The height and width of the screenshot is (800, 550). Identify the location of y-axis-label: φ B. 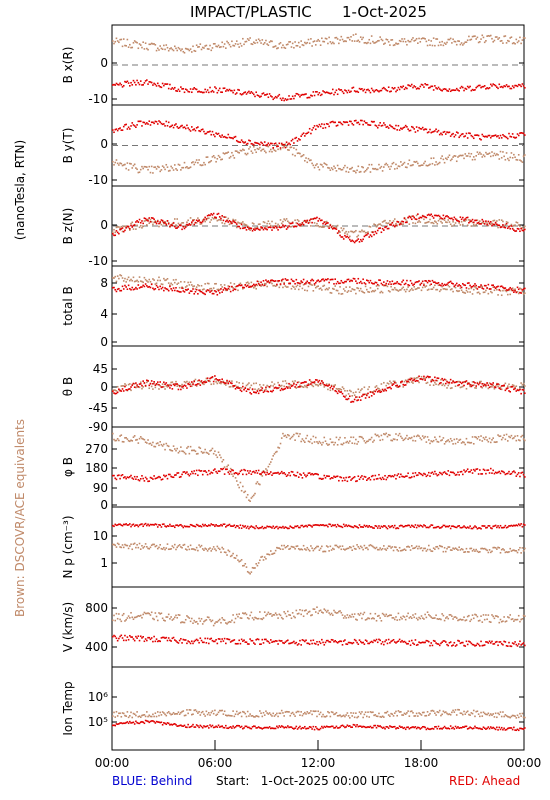
(68, 467).